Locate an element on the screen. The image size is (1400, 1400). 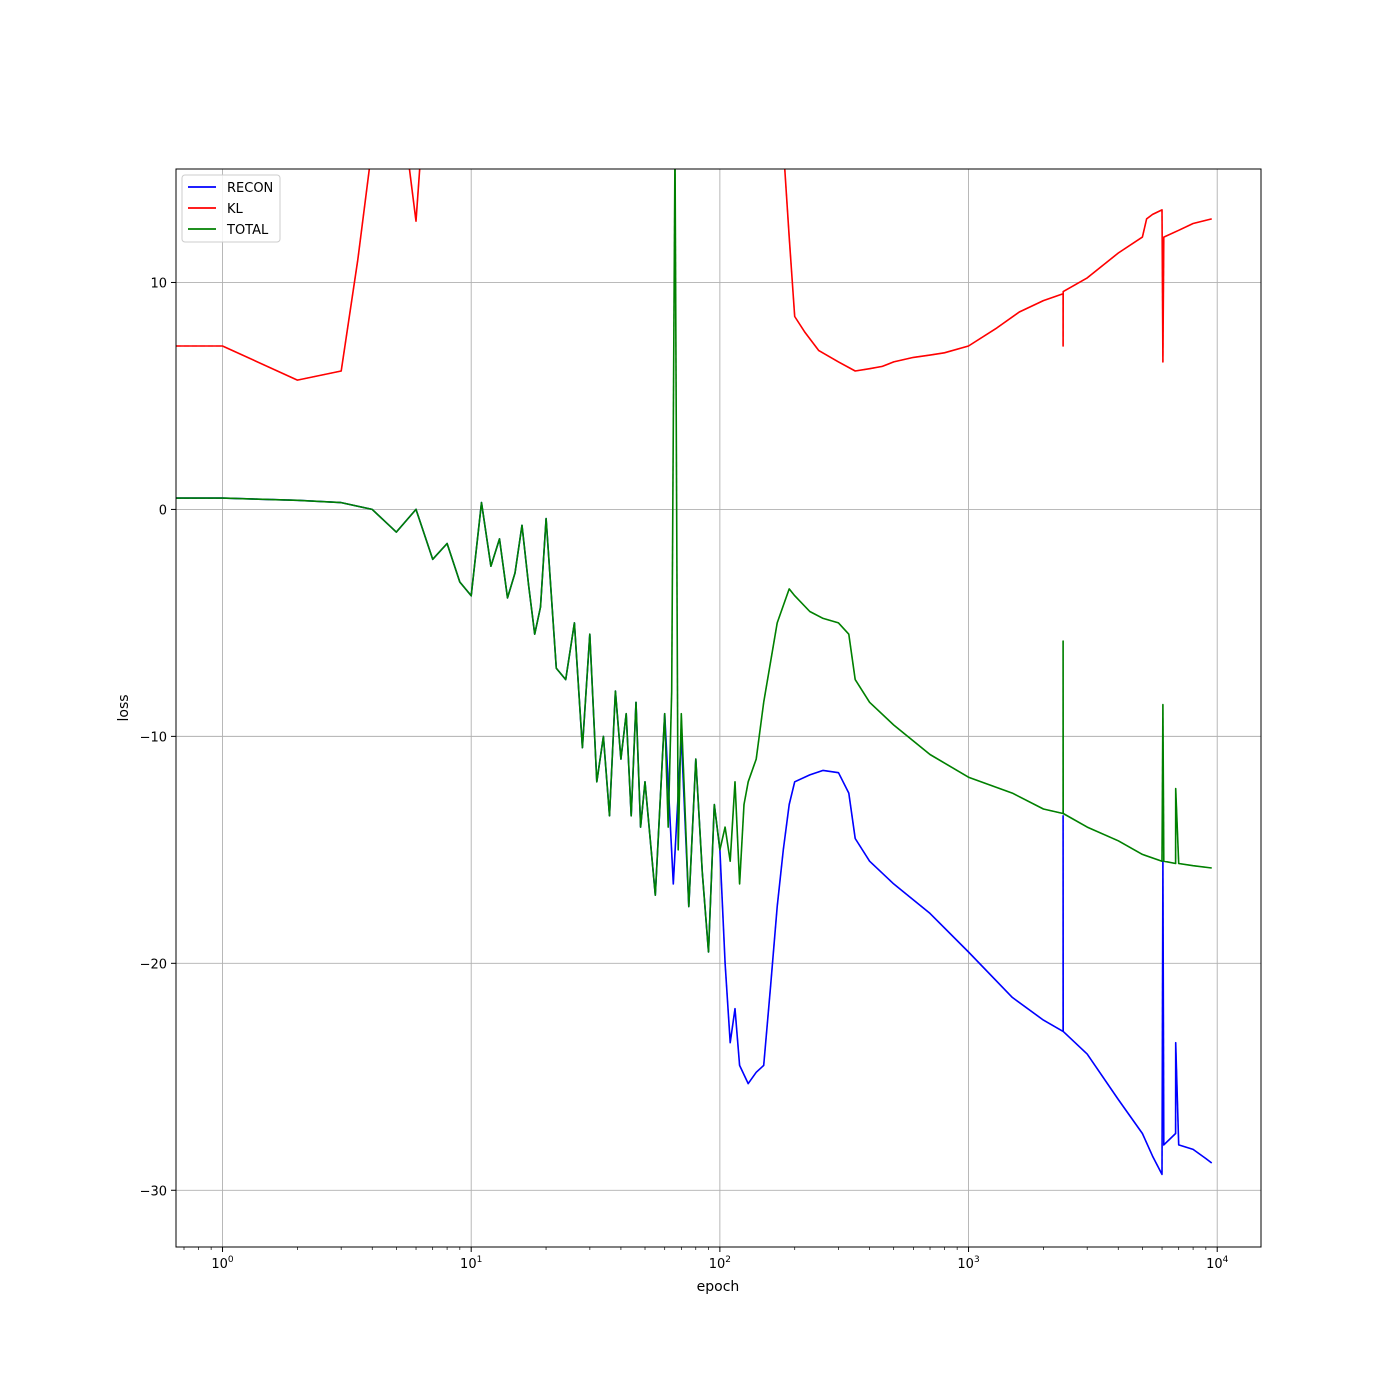
y-tick-label: −20 is located at coordinates (153, 964).